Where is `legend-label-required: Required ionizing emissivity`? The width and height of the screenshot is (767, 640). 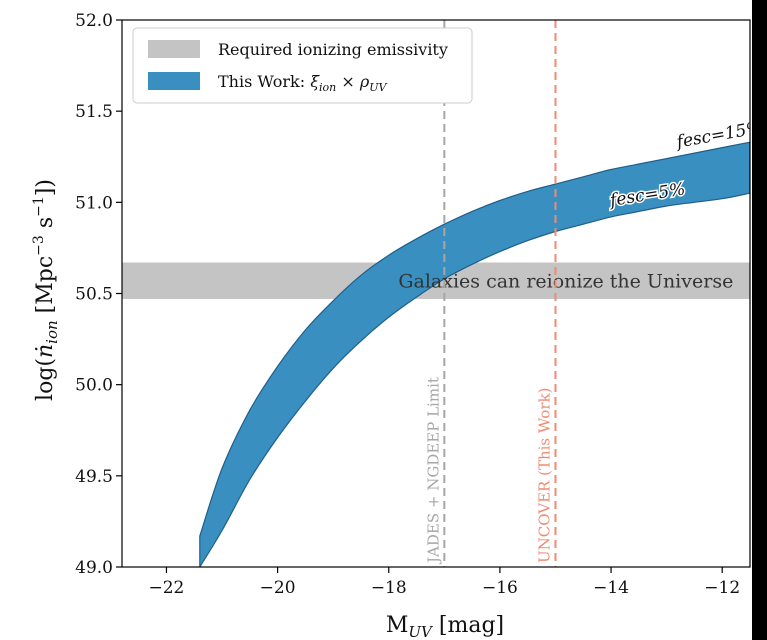
legend-label-required: Required ionizing emissivity is located at coordinates (333, 49).